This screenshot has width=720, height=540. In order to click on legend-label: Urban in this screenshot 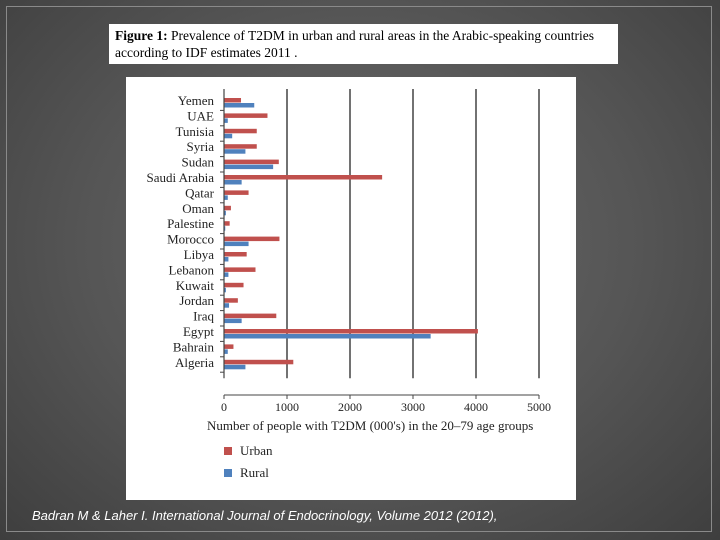, I will do `click(256, 450)`.